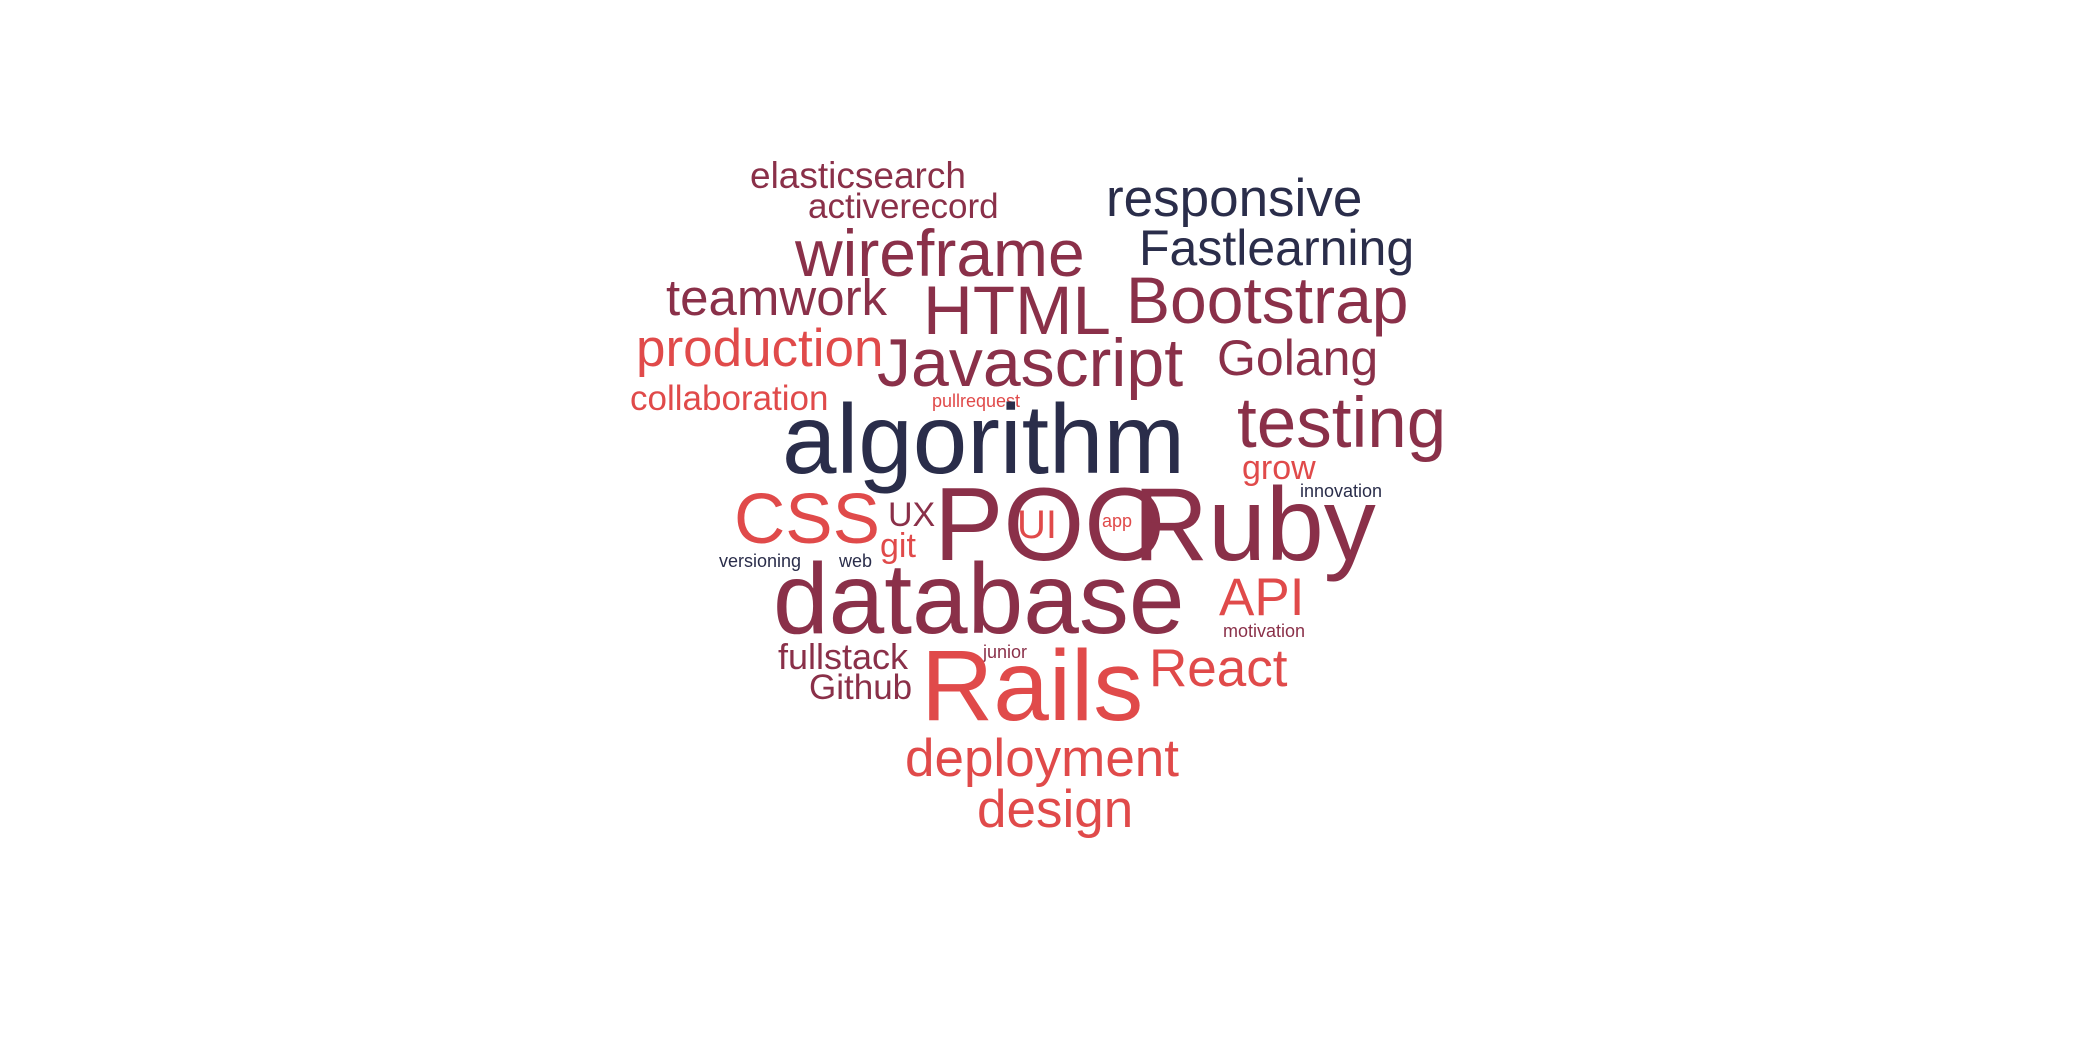 Image resolution: width=2088 pixels, height=1044 pixels. What do you see at coordinates (729, 398) in the screenshot?
I see `word-collaboration: collaboration` at bounding box center [729, 398].